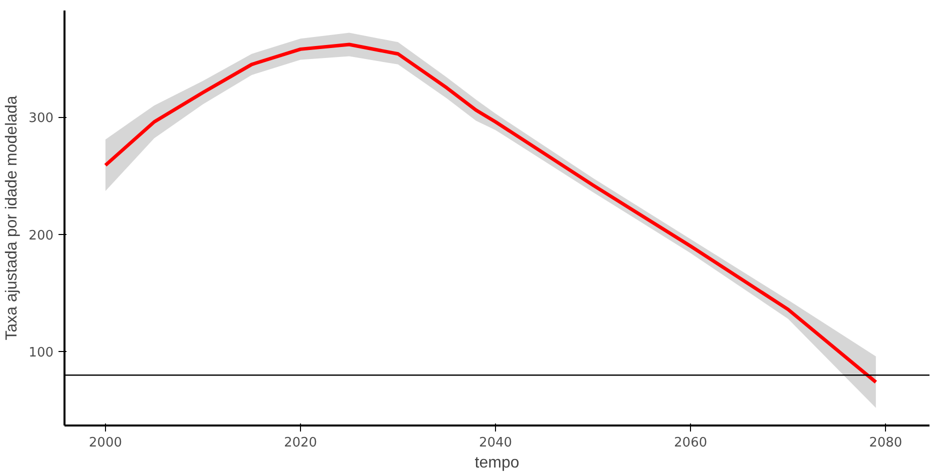  Describe the element at coordinates (41, 353) in the screenshot. I see `y-tick-label: 100` at that location.